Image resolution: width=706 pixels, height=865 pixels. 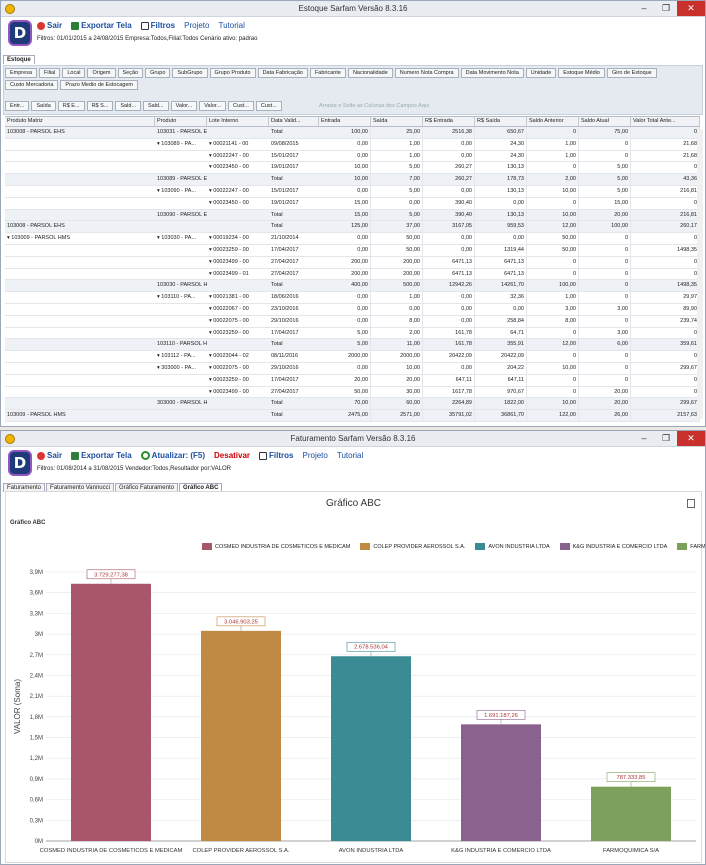 I want to click on scrollbar, so click(x=700, y=274).